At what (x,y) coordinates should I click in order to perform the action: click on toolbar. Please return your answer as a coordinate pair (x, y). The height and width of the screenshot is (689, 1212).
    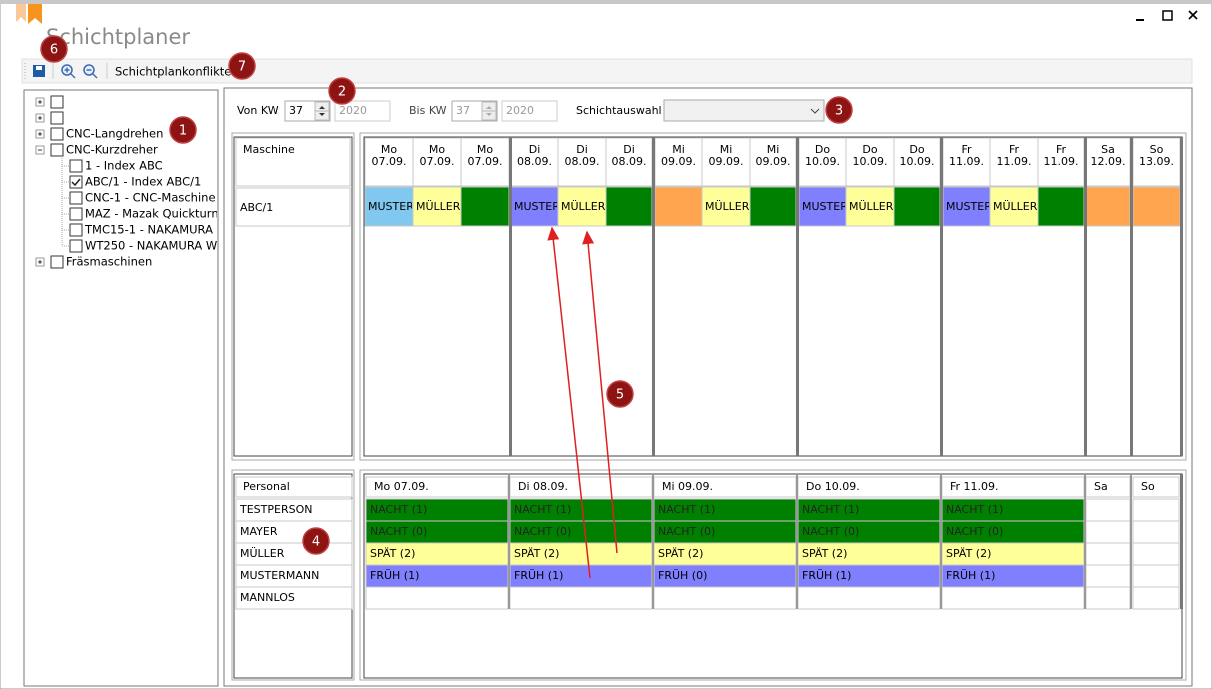
    Looking at the image, I should click on (607, 71).